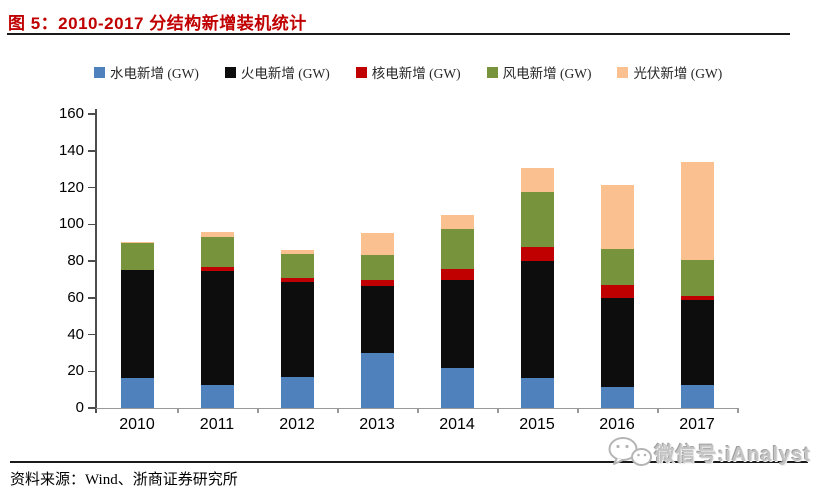 Image resolution: width=815 pixels, height=497 pixels. What do you see at coordinates (71, 150) in the screenshot?
I see `y-tick-label: 140` at bounding box center [71, 150].